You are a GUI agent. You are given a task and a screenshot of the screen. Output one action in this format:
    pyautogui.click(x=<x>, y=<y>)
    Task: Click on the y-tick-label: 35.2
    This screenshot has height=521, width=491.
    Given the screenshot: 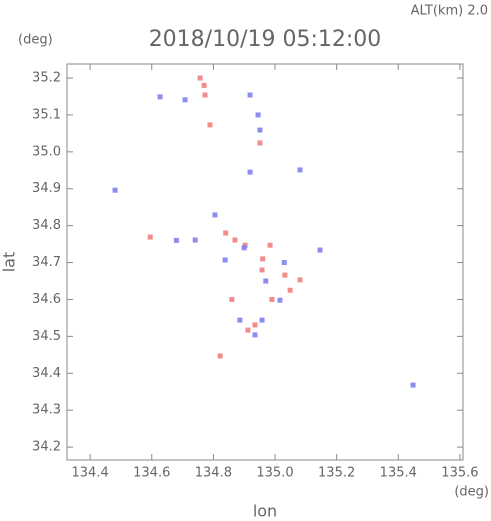 What is the action you would take?
    pyautogui.click(x=46, y=78)
    